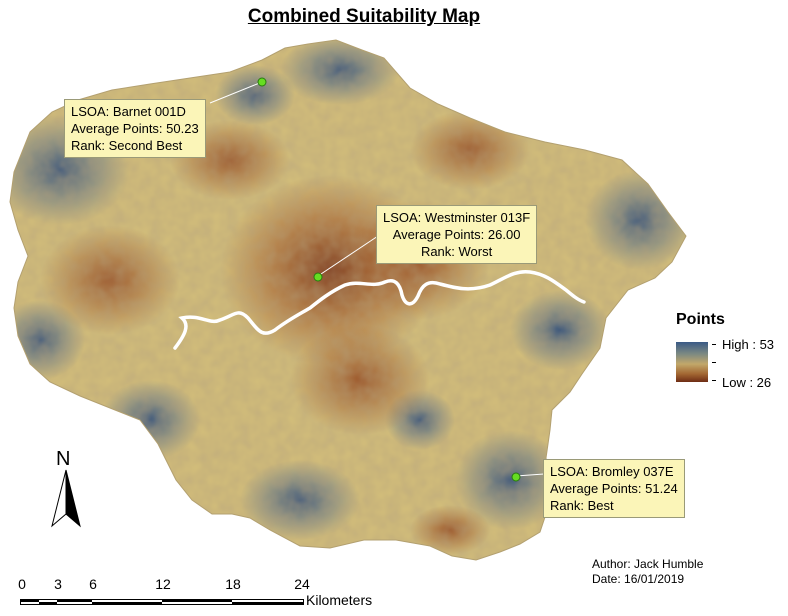 The width and height of the screenshot is (788, 616). What do you see at coordinates (692, 362) in the screenshot?
I see `legend-color-ramp` at bounding box center [692, 362].